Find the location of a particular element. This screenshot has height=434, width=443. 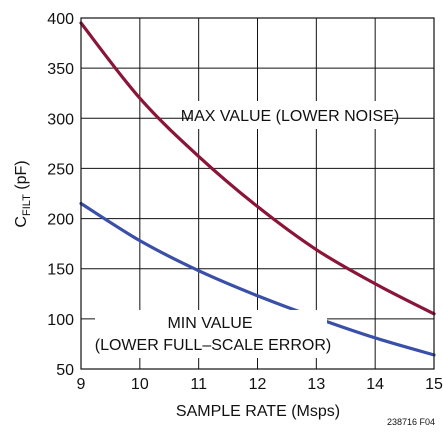

y-tick-label: 400 is located at coordinates (60, 19).